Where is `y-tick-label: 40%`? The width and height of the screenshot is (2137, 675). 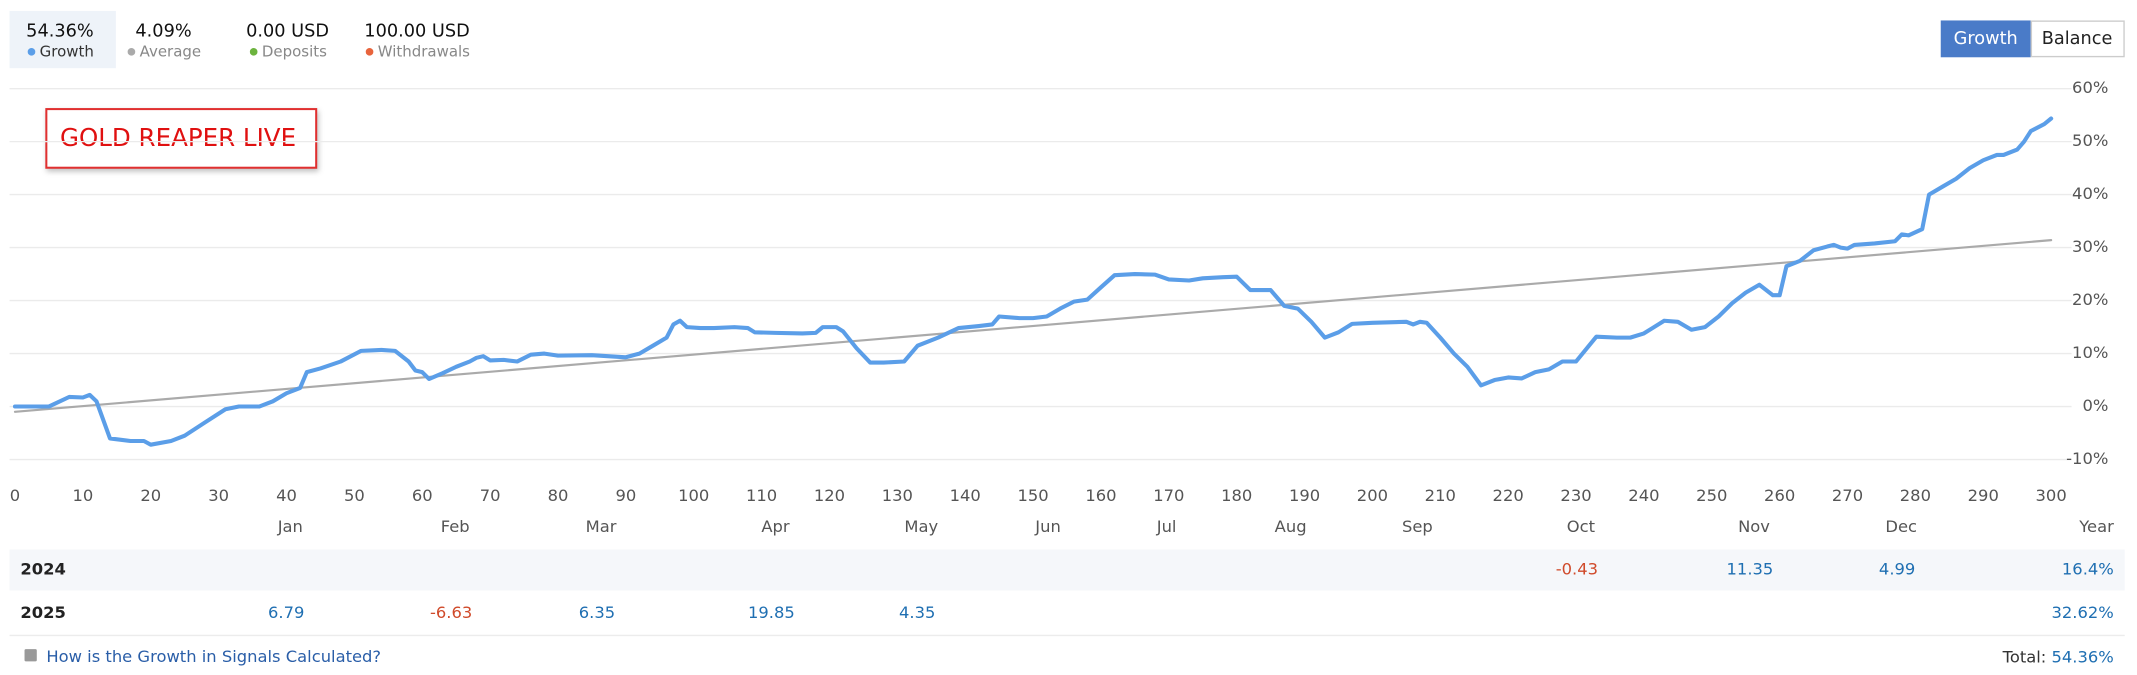
y-tick-label: 40% is located at coordinates (2090, 193).